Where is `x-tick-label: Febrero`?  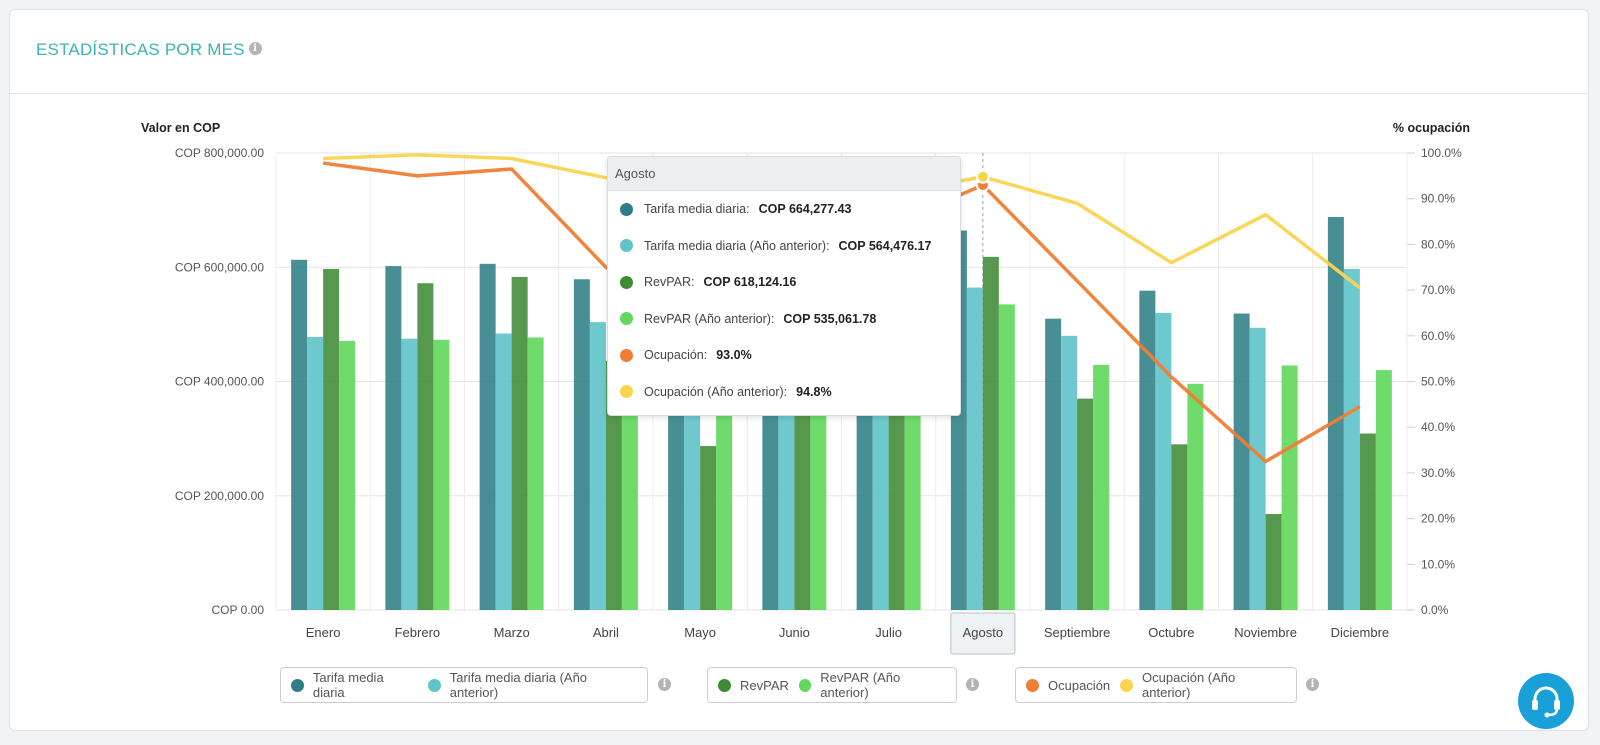
x-tick-label: Febrero is located at coordinates (418, 632).